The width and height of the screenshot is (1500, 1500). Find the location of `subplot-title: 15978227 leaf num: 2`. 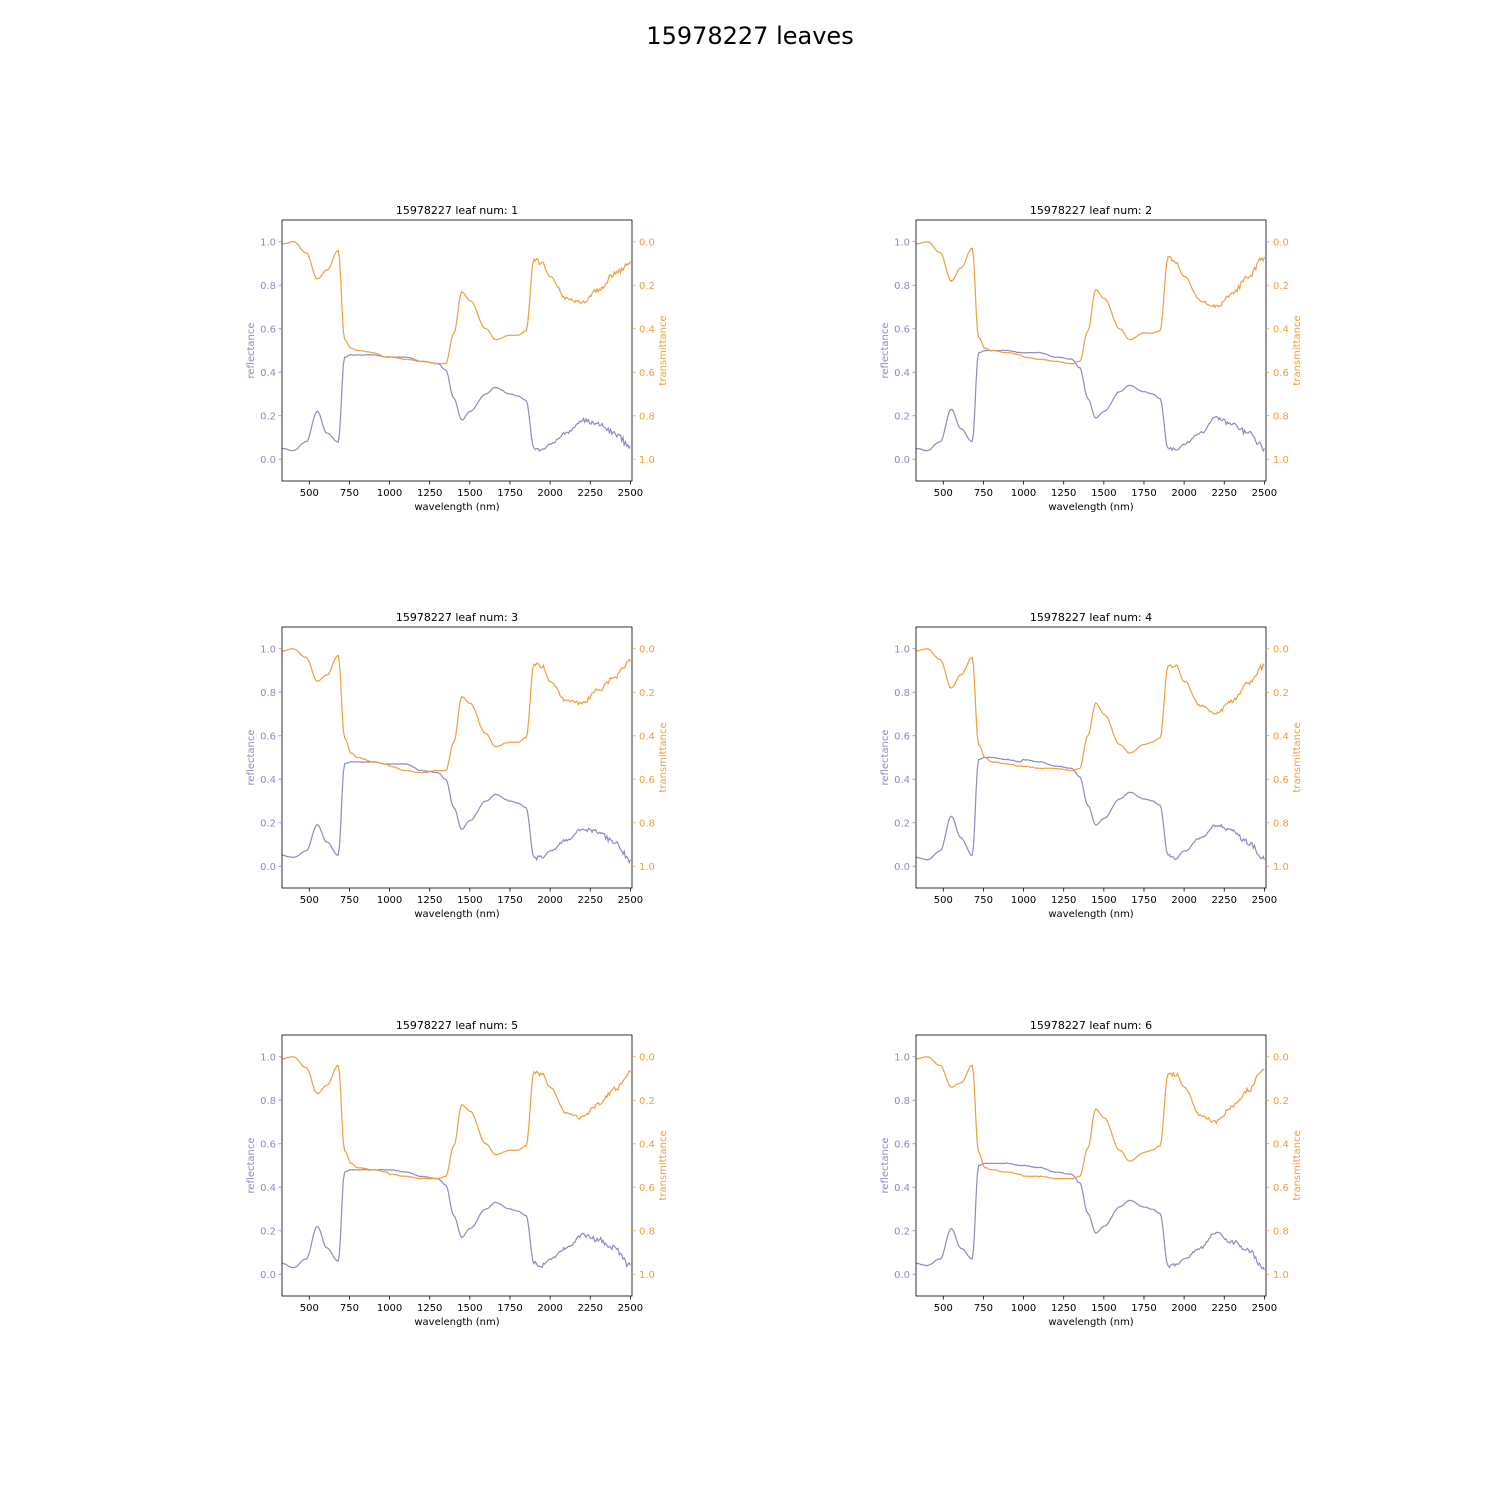

subplot-title: 15978227 leaf num: 2 is located at coordinates (1091, 210).